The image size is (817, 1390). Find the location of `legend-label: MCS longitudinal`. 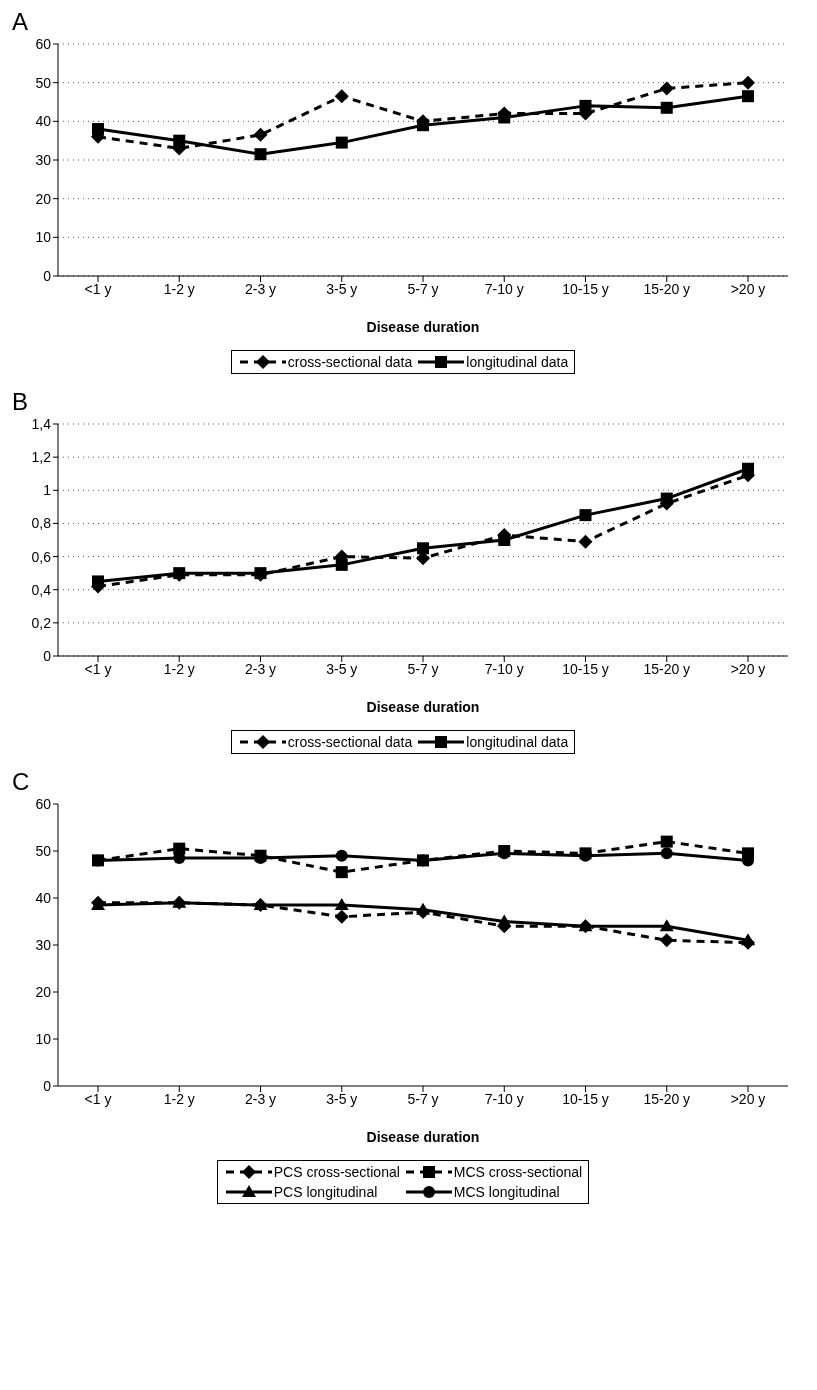

legend-label: MCS longitudinal is located at coordinates (506, 1192).